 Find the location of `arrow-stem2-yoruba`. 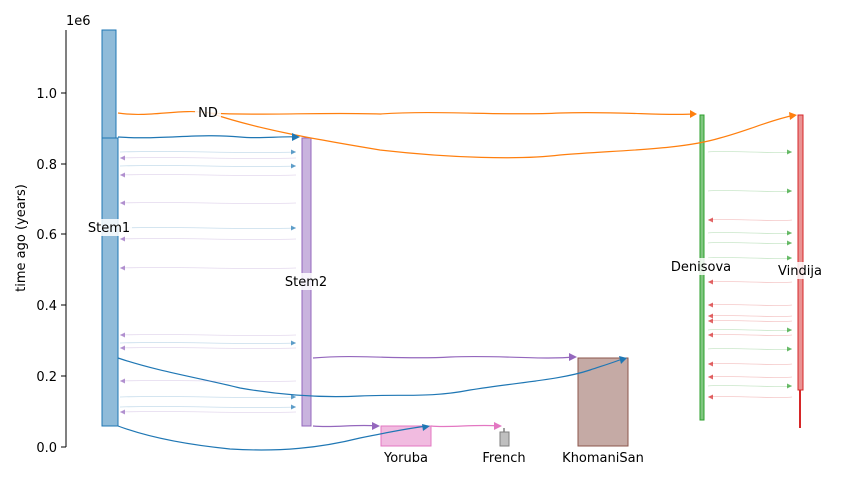

arrow-stem2-yoruba is located at coordinates (376, 426).